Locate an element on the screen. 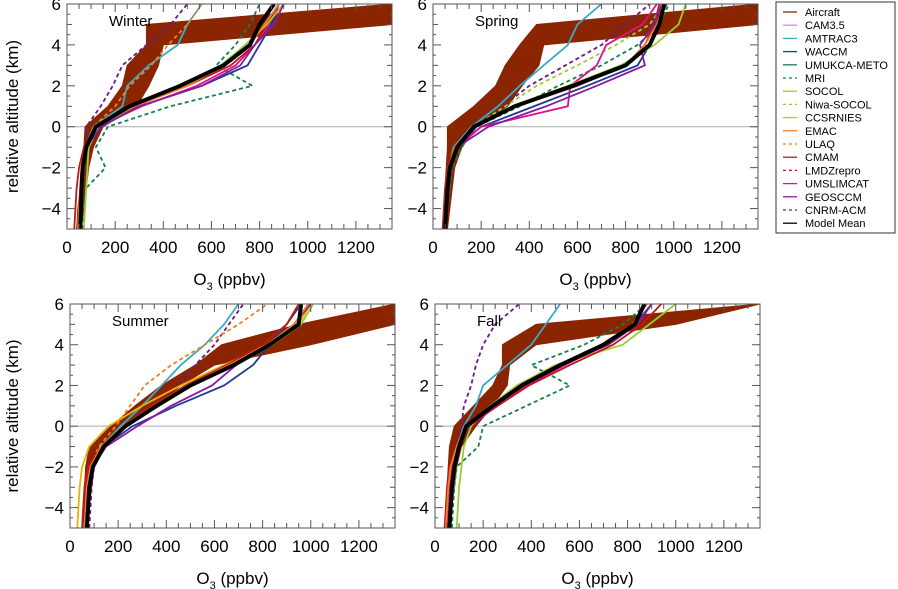 This screenshot has width=898, height=589. legend-item: LMDZrepro is located at coordinates (822, 171).